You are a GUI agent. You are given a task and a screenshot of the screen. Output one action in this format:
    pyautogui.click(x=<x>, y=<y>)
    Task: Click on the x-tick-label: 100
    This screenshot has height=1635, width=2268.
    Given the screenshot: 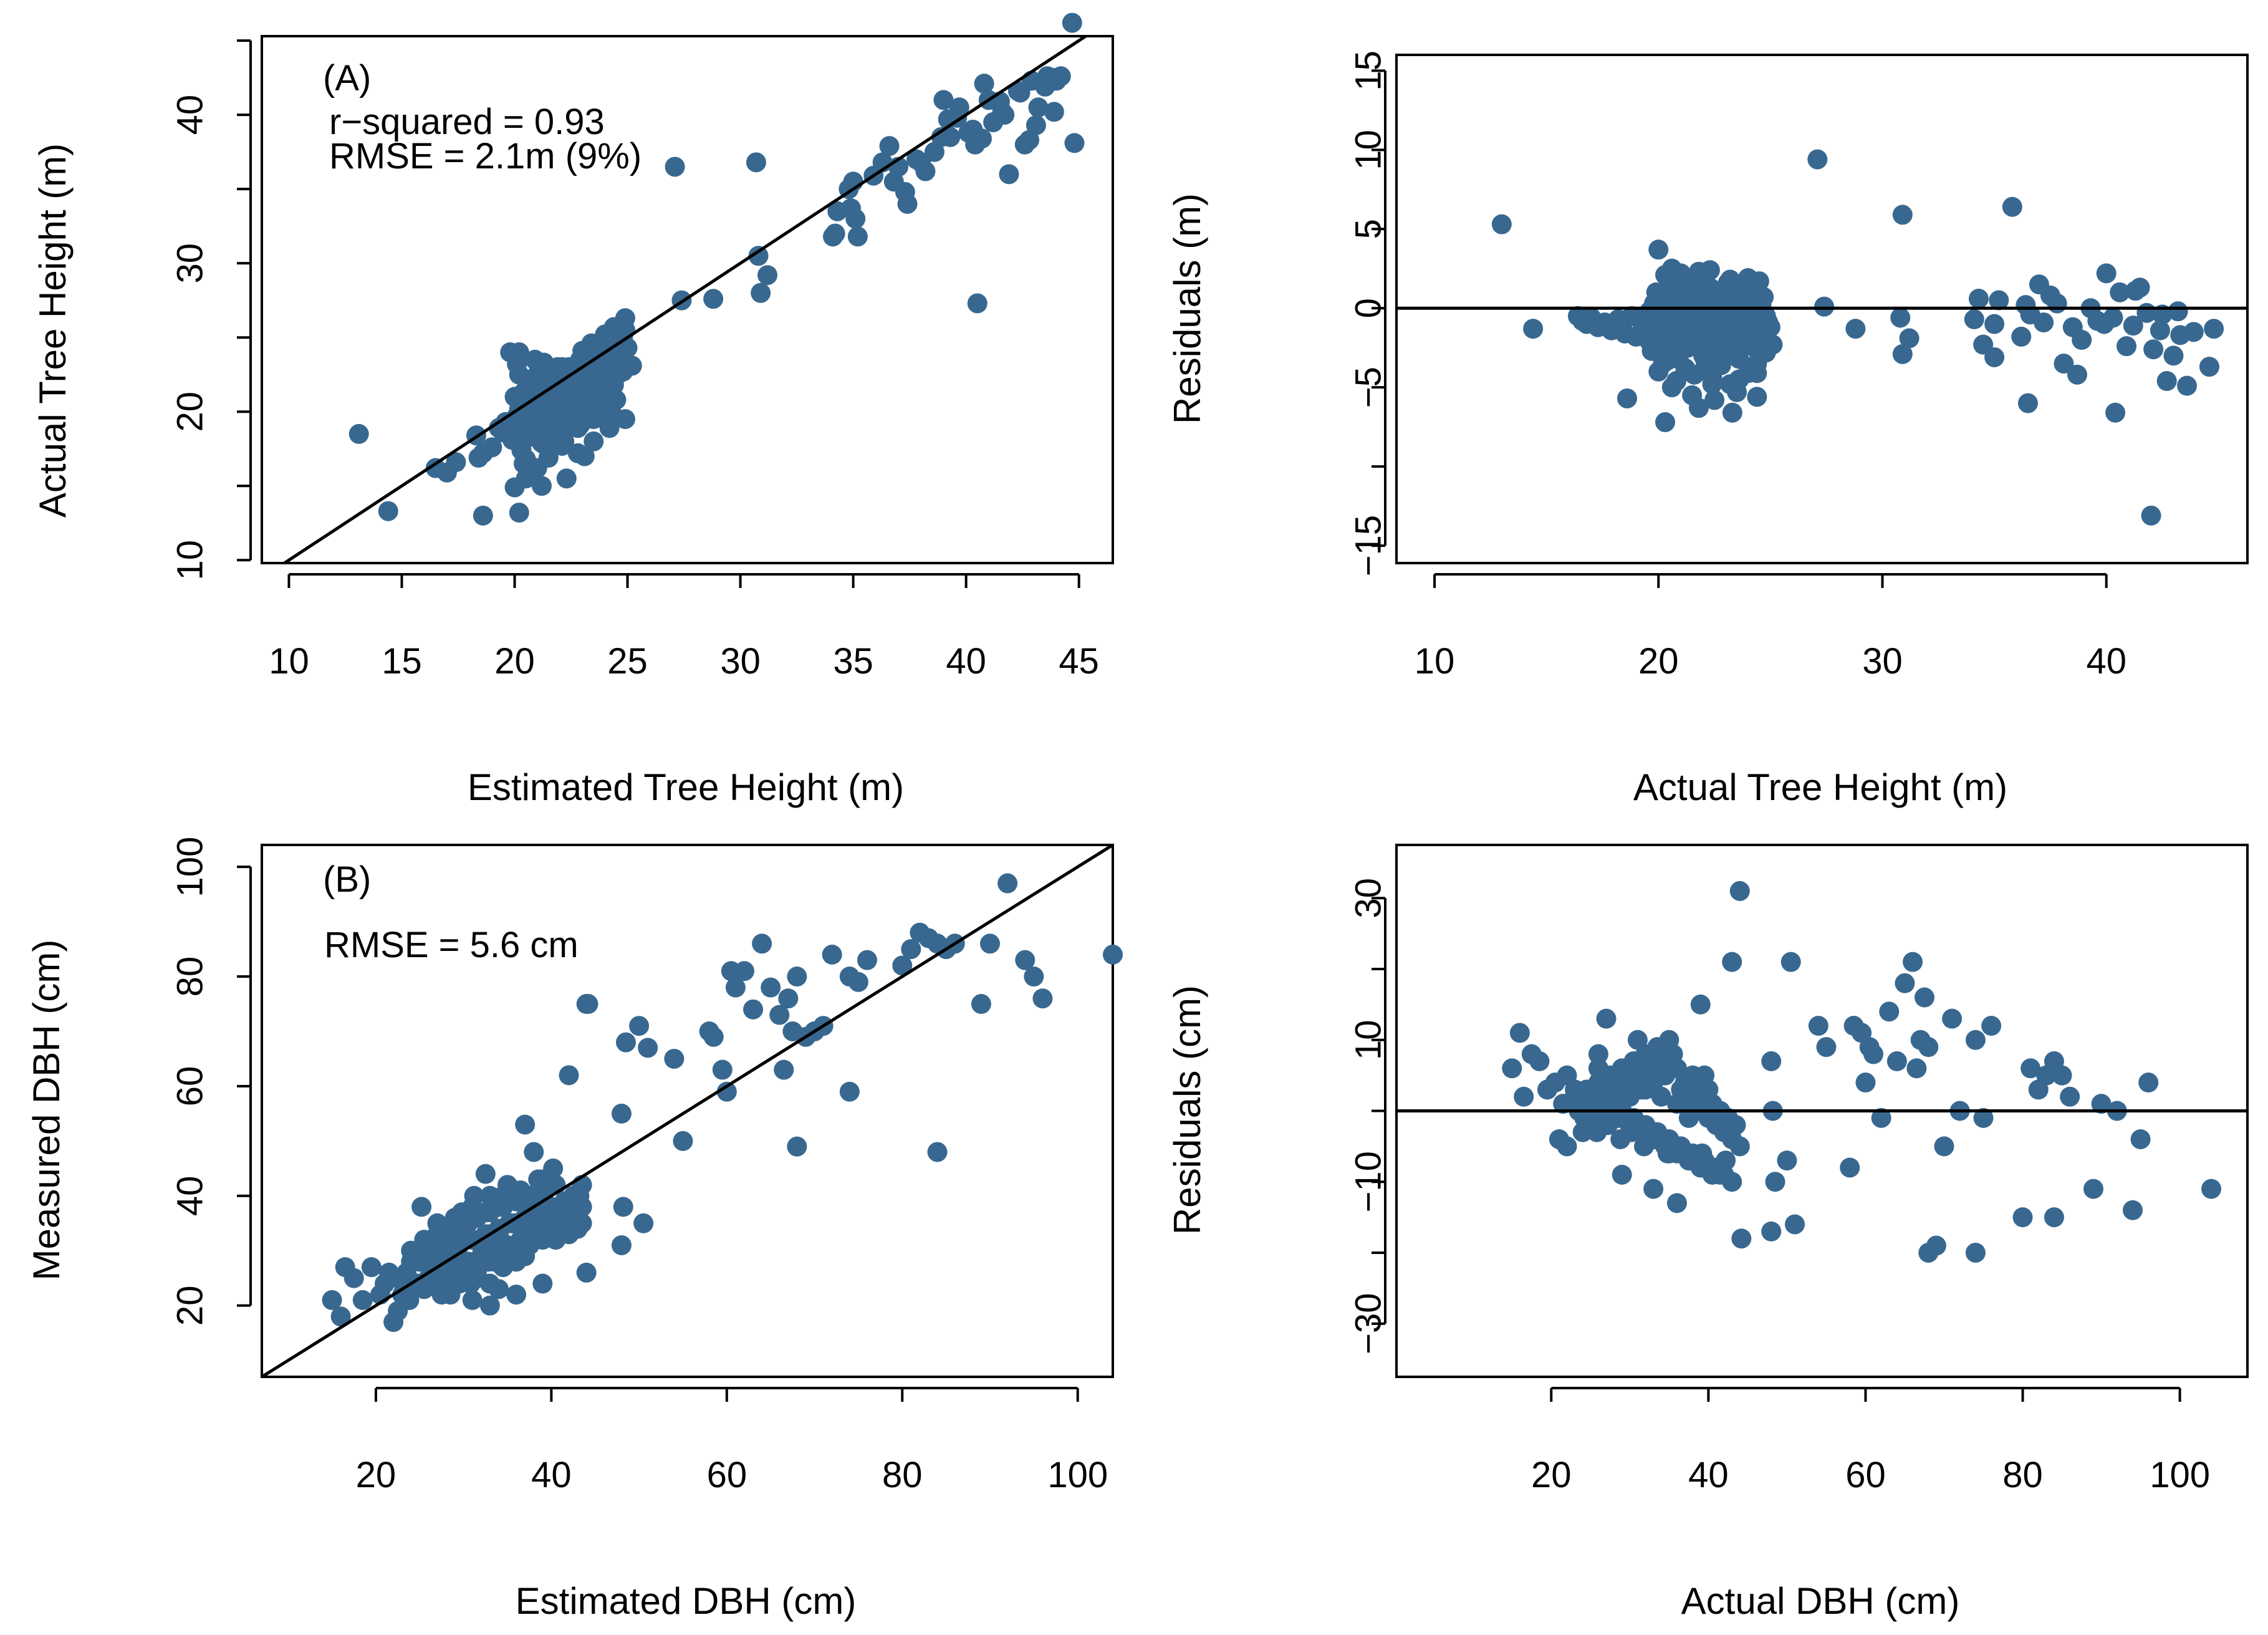 What is the action you would take?
    pyautogui.click(x=1077, y=1475)
    